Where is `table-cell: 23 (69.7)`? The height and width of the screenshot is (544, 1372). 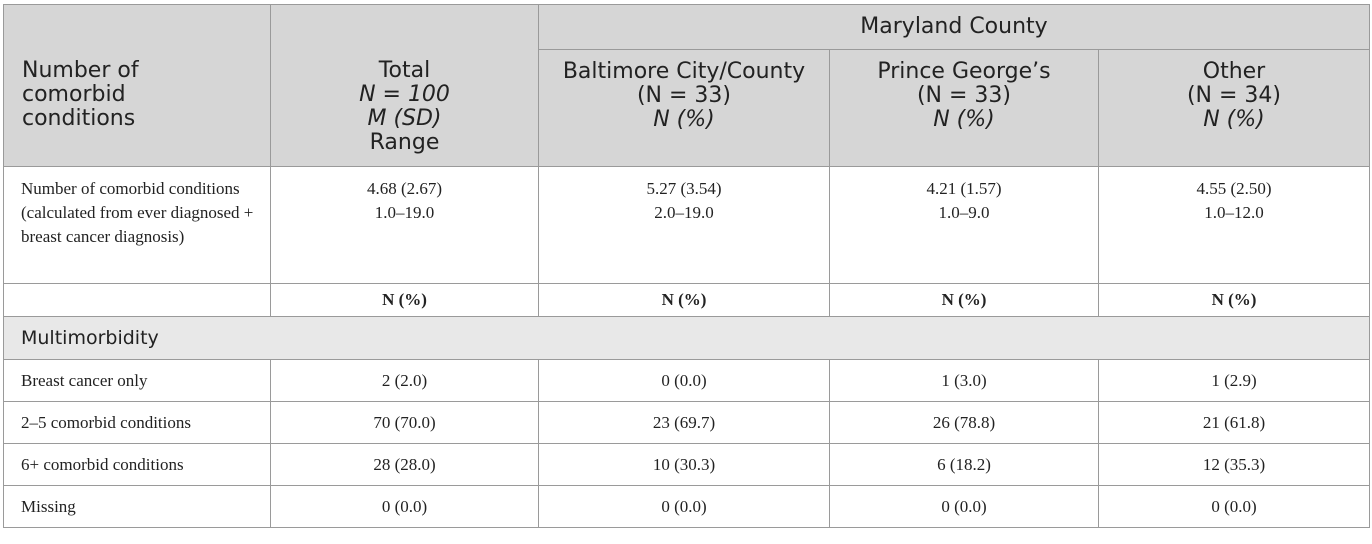
table-cell: 23 (69.7) is located at coordinates (684, 422).